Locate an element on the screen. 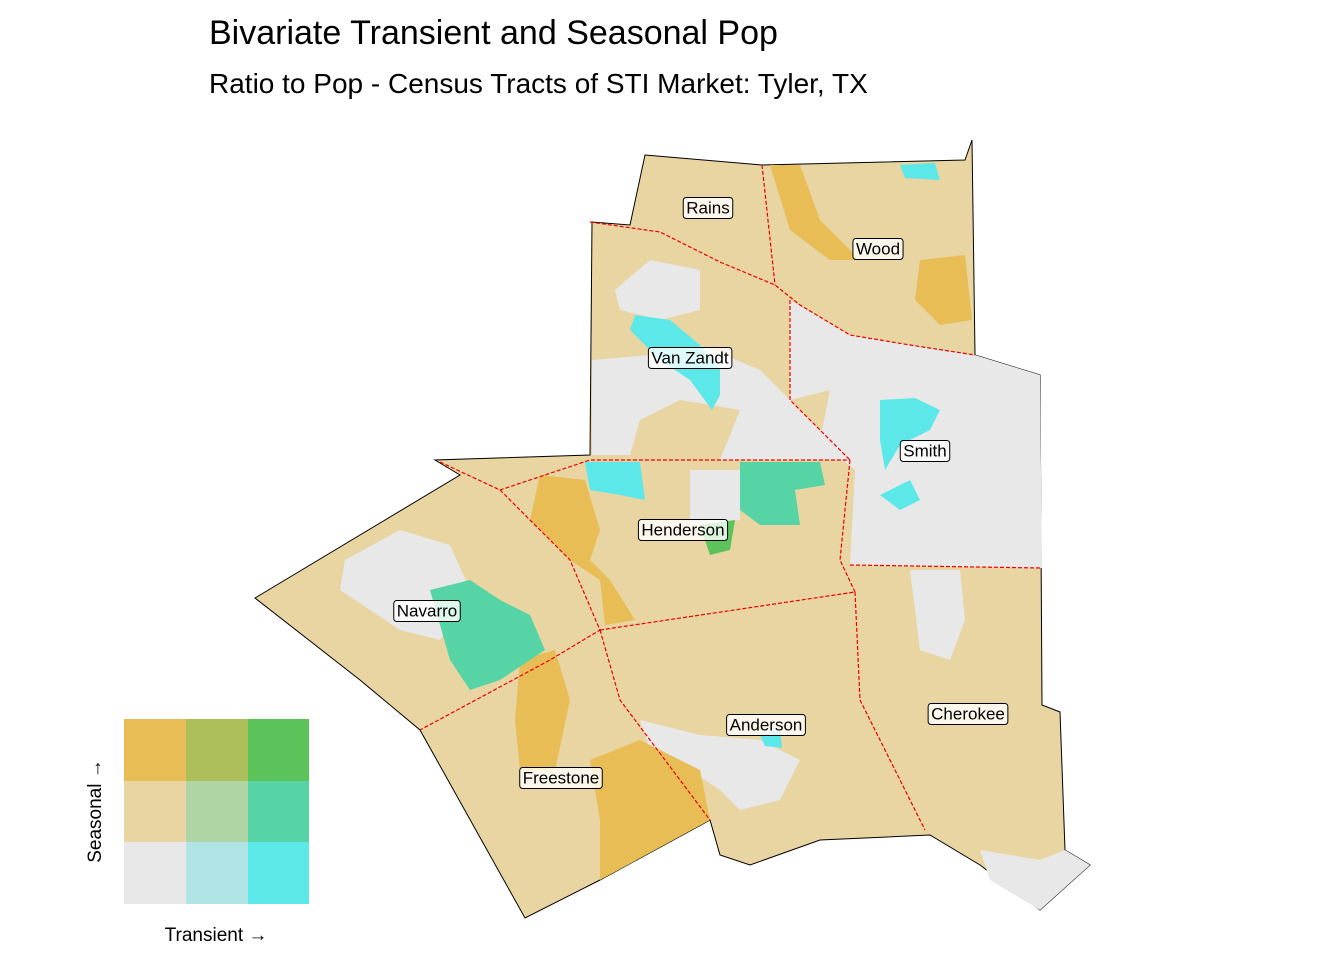  county-label: Rains is located at coordinates (707, 207).